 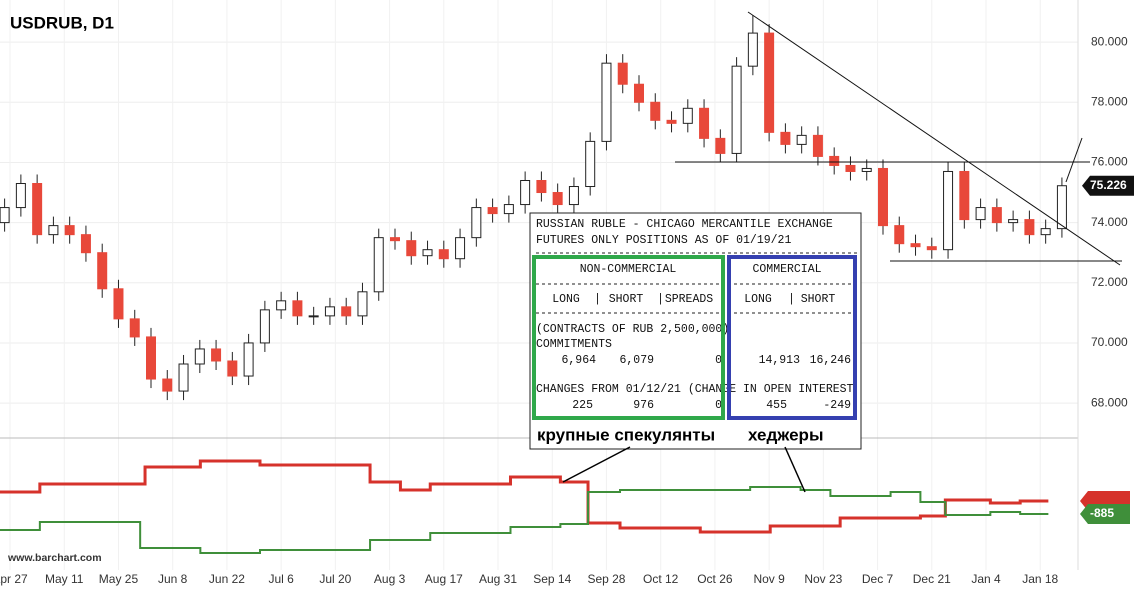 I want to click on y-tick-label: 74.000, so click(x=1109, y=222).